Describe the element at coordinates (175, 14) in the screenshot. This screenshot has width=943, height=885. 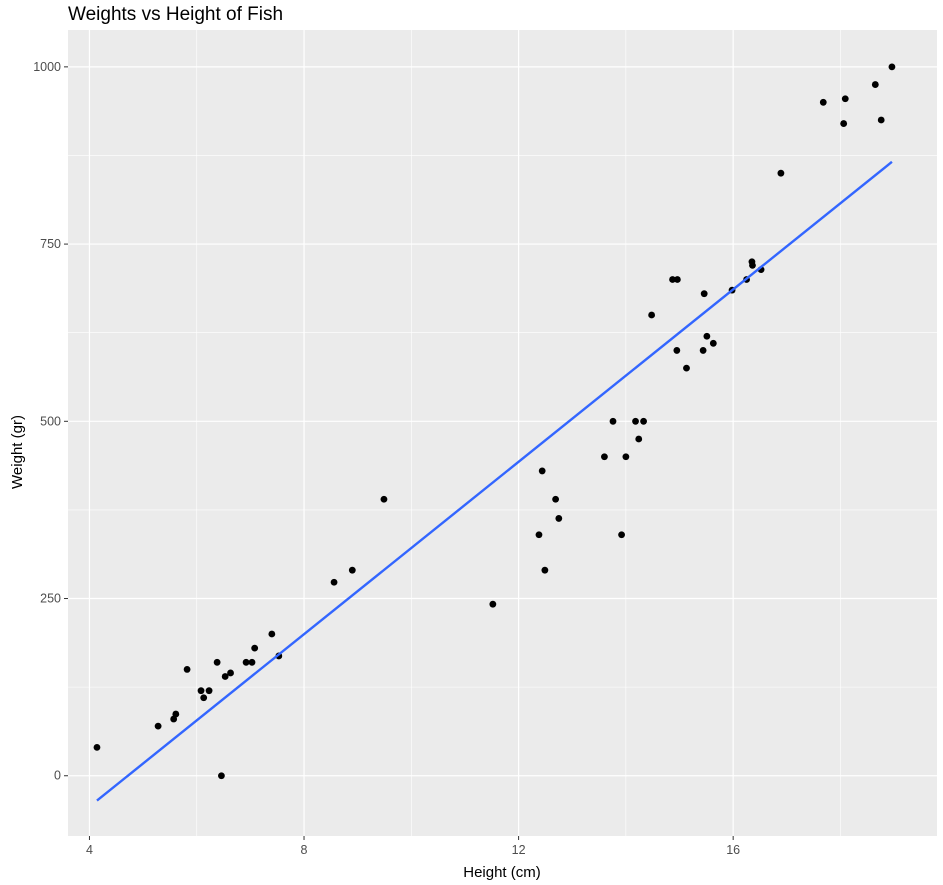
I see `chart-title: Weights vs Height of Fish` at that location.